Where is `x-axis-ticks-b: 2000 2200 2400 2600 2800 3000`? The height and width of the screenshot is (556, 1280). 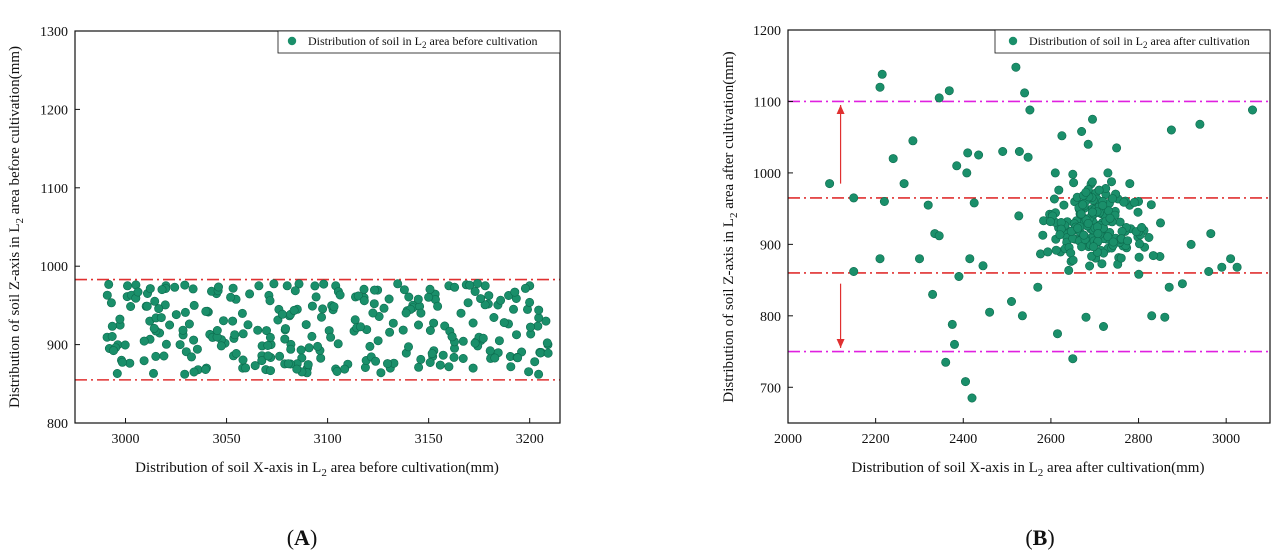
x-axis-ticks-b: 2000 2200 2400 2600 2800 3000 is located at coordinates (1007, 432).